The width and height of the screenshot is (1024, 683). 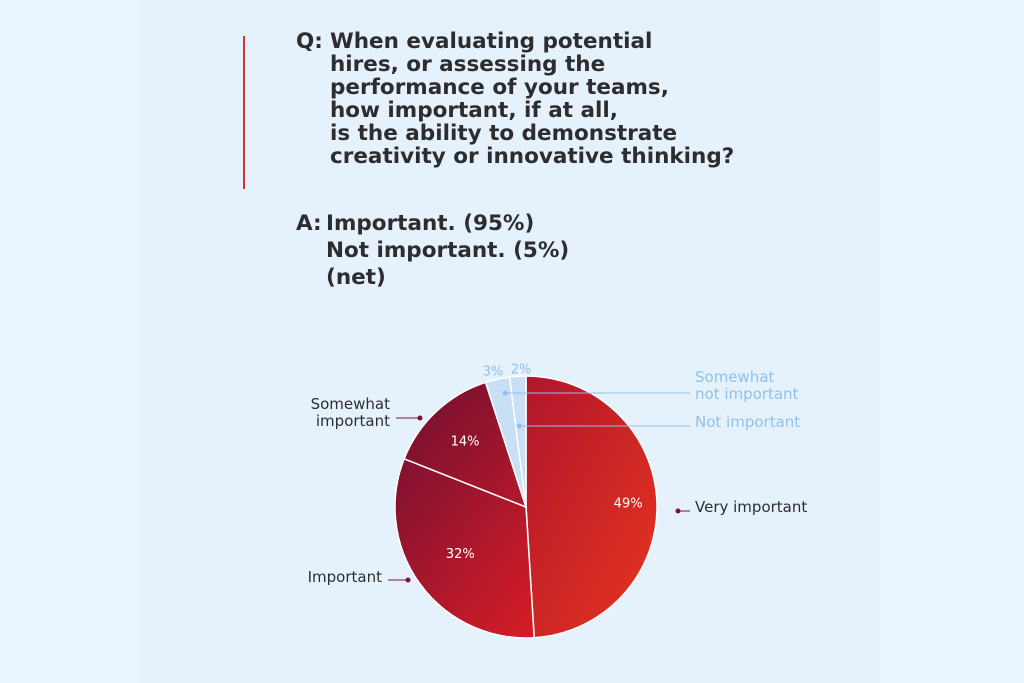 What do you see at coordinates (591, 507) in the screenshot?
I see `pie-slice-very-important` at bounding box center [591, 507].